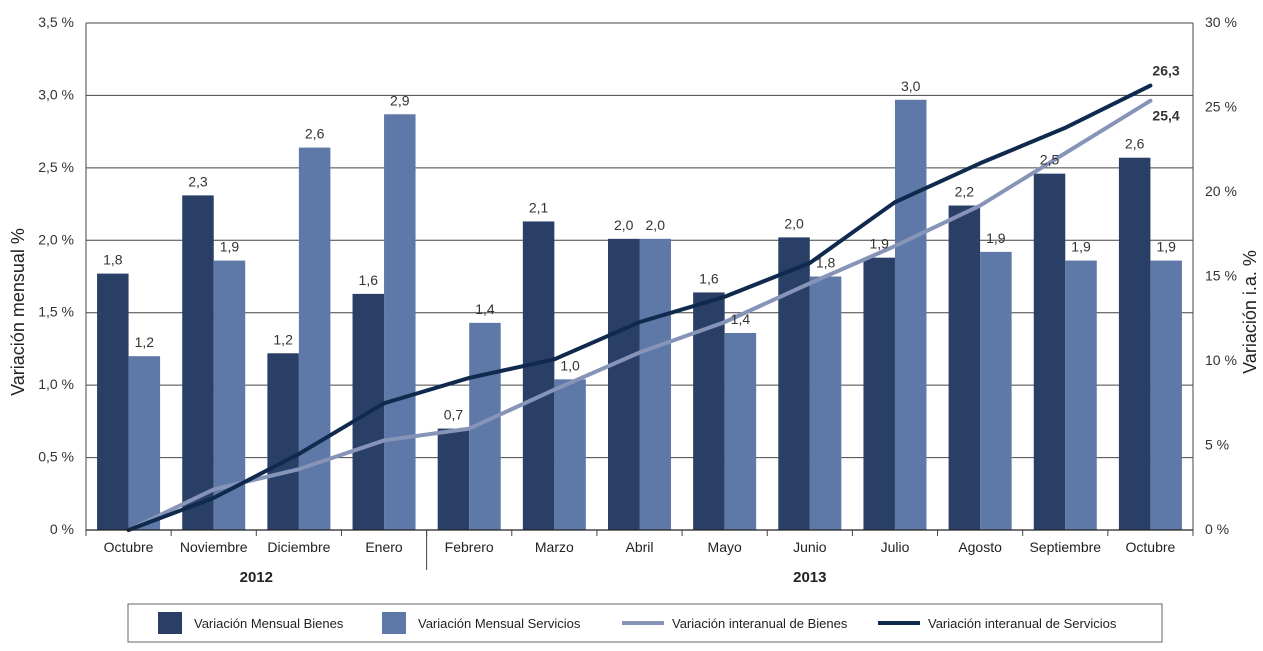 The width and height of the screenshot is (1263, 651). I want to click on x-tick-label: Enero, so click(384, 547).